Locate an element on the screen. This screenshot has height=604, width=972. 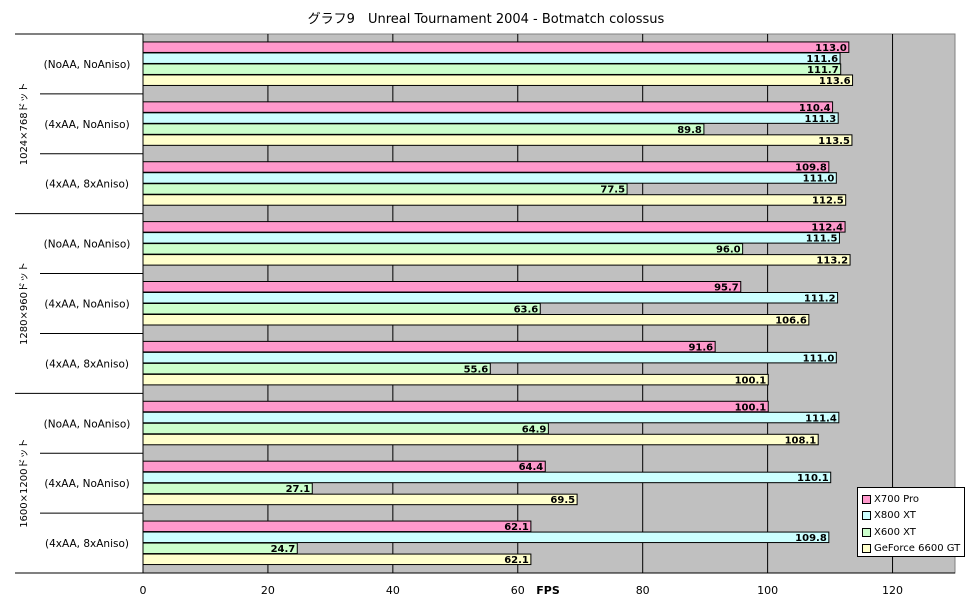
data-label: 108.1 is located at coordinates (801, 440).